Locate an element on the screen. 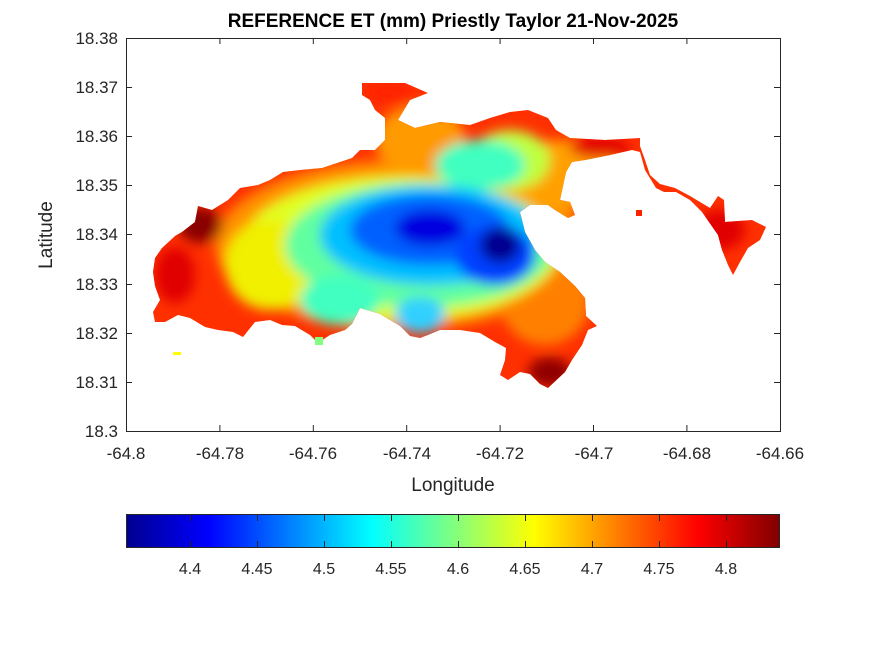 This screenshot has height=656, width=875. y-tick-label: 18.31 is located at coordinates (96, 382).